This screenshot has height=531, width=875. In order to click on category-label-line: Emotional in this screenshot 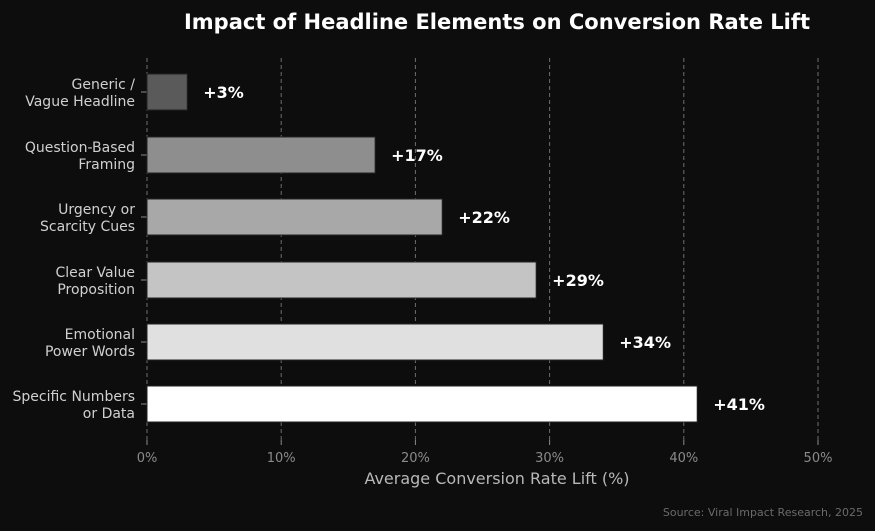, I will do `click(100, 335)`.